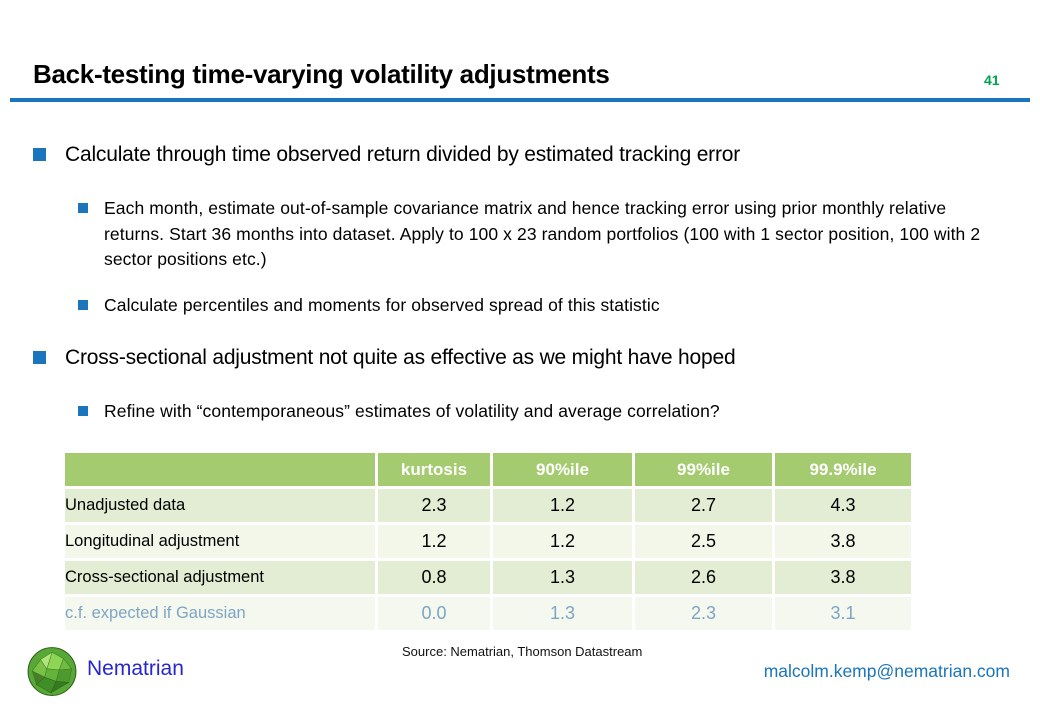 The image size is (1040, 720). What do you see at coordinates (220, 541) in the screenshot?
I see `row-label: Longitudinal adjustment` at bounding box center [220, 541].